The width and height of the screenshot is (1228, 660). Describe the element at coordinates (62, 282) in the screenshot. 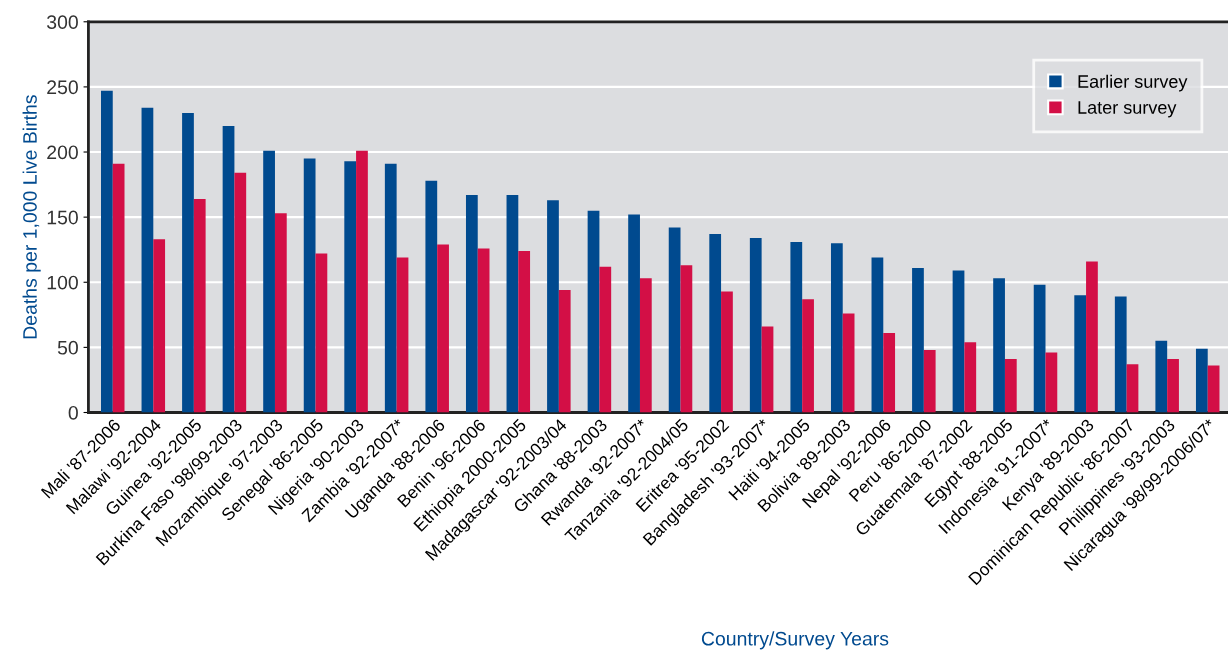

I see `y-tick-label: 100` at that location.